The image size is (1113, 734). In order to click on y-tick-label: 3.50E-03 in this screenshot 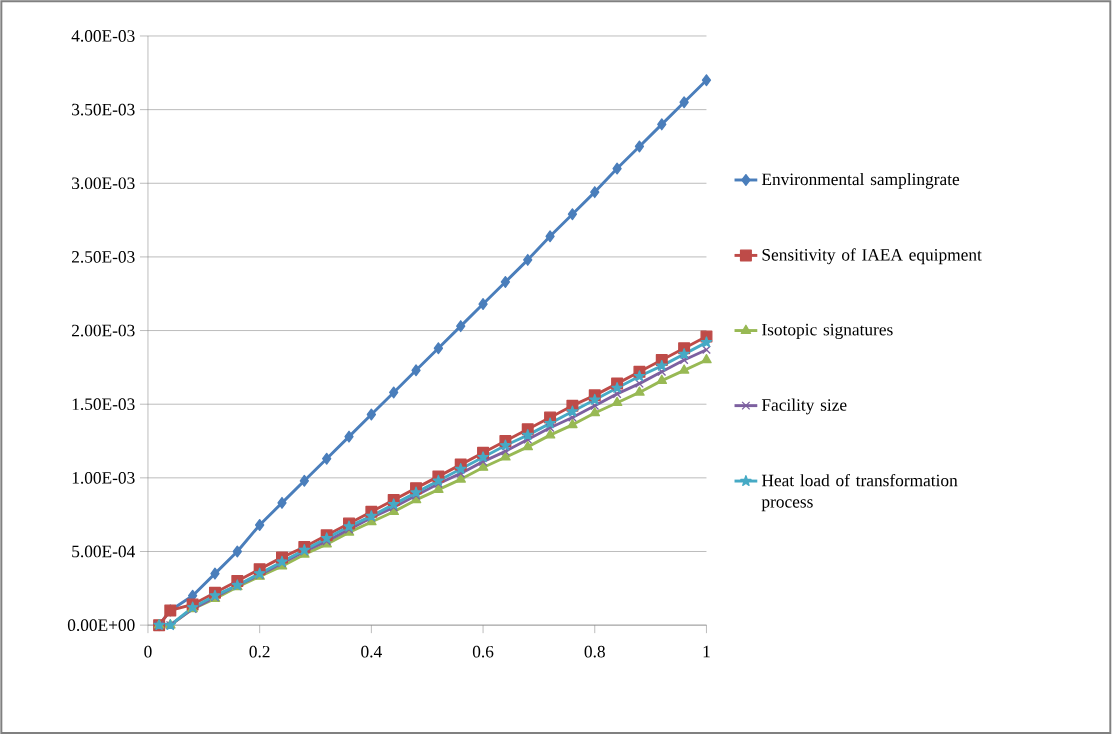, I will do `click(103, 109)`.